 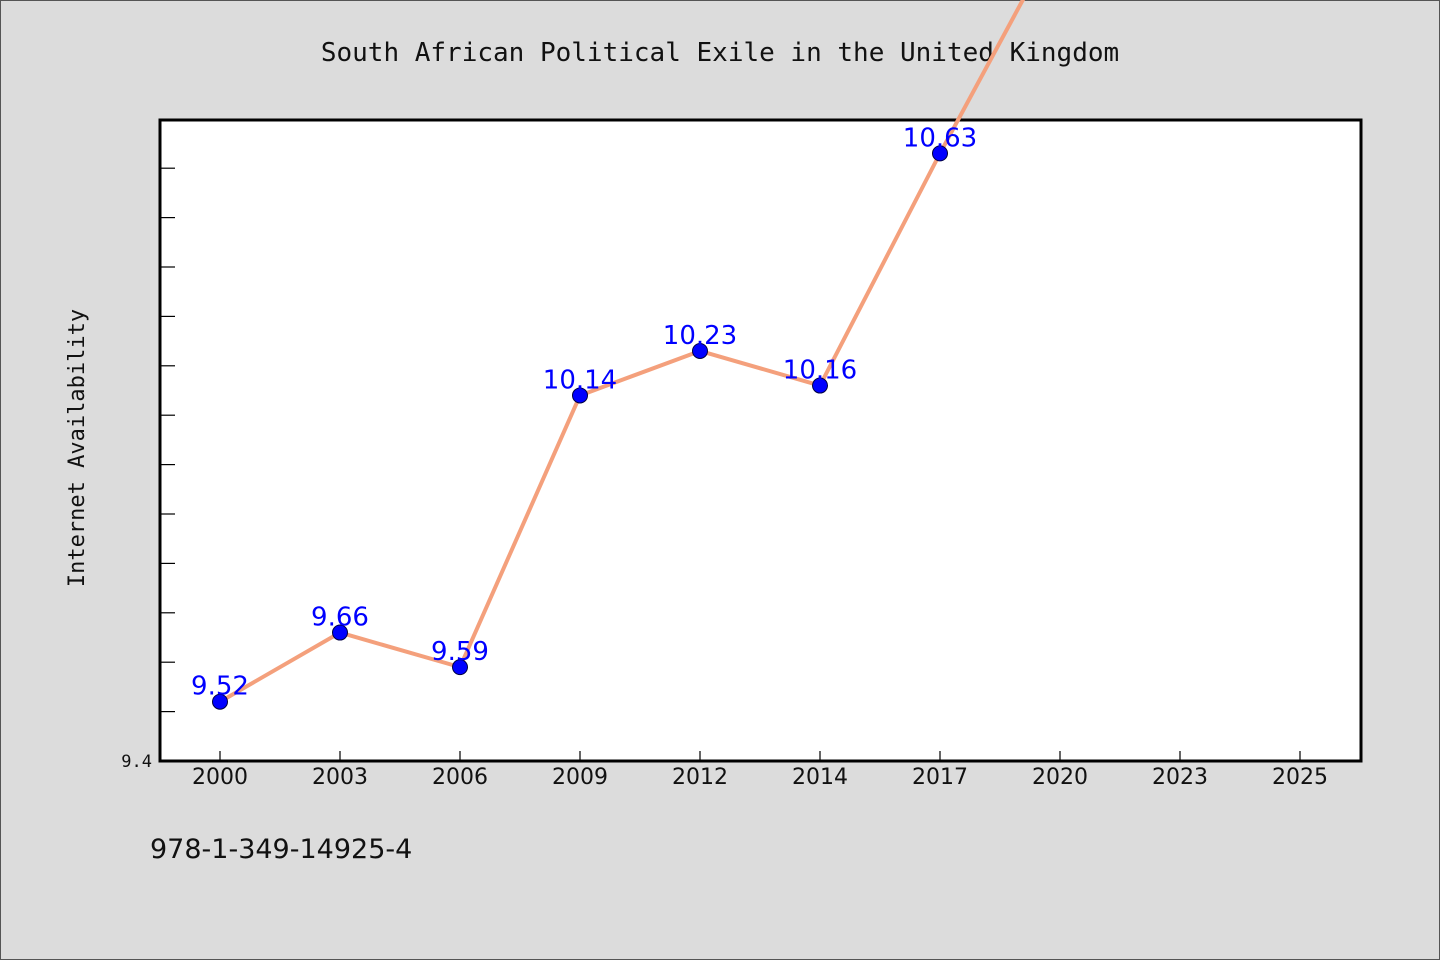 I want to click on data-label: 10.16, so click(x=820, y=371).